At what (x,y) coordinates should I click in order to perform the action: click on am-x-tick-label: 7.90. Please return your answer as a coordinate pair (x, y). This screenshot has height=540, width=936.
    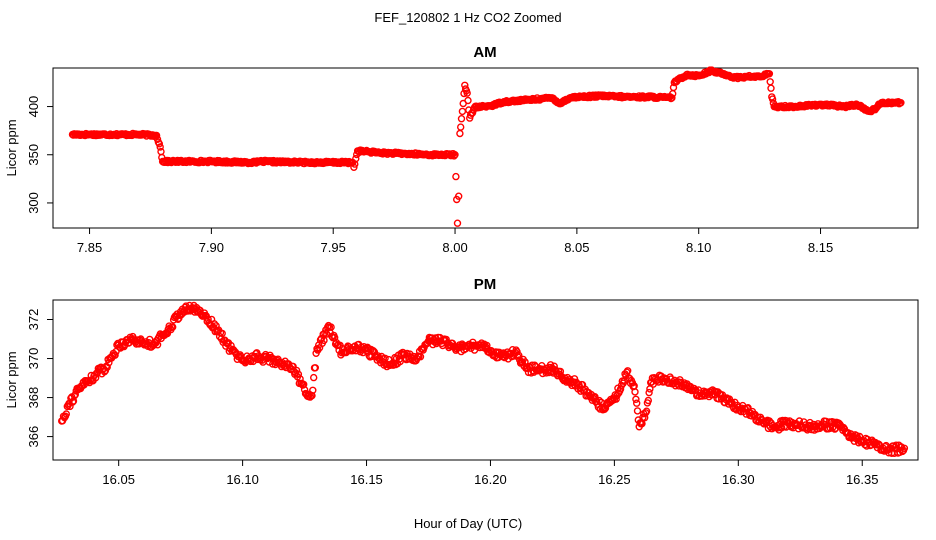
    Looking at the image, I should click on (211, 247).